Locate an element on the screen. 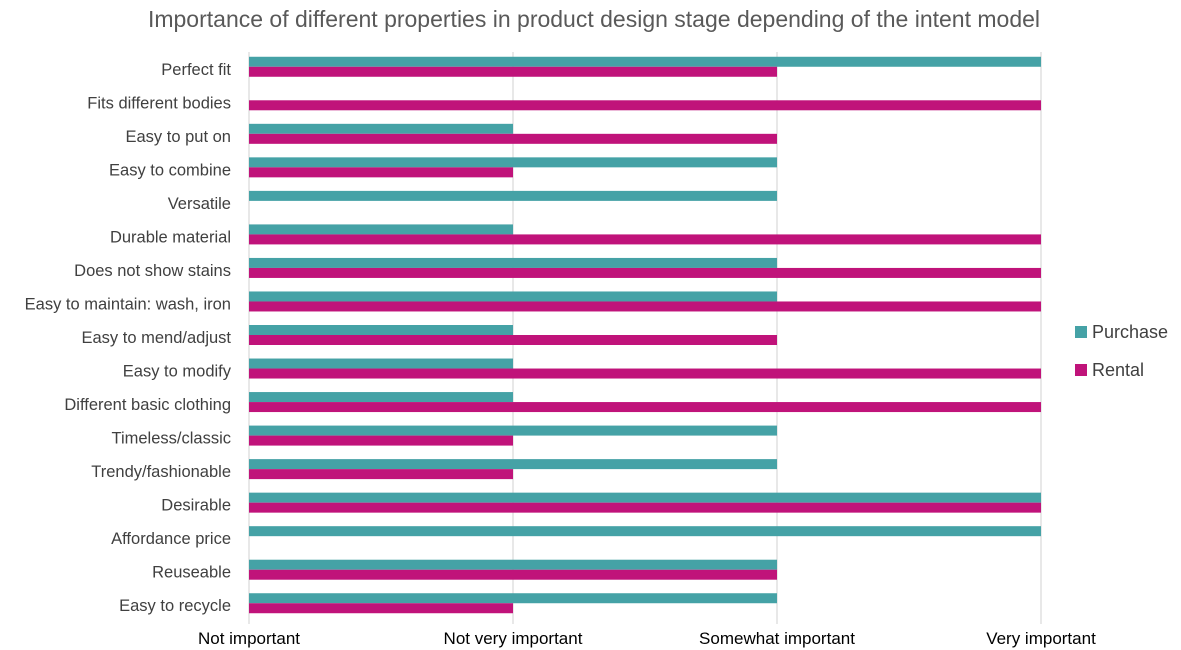 The image size is (1181, 650). category-label-different-basic-clothing: Different basic clothing is located at coordinates (147, 405).